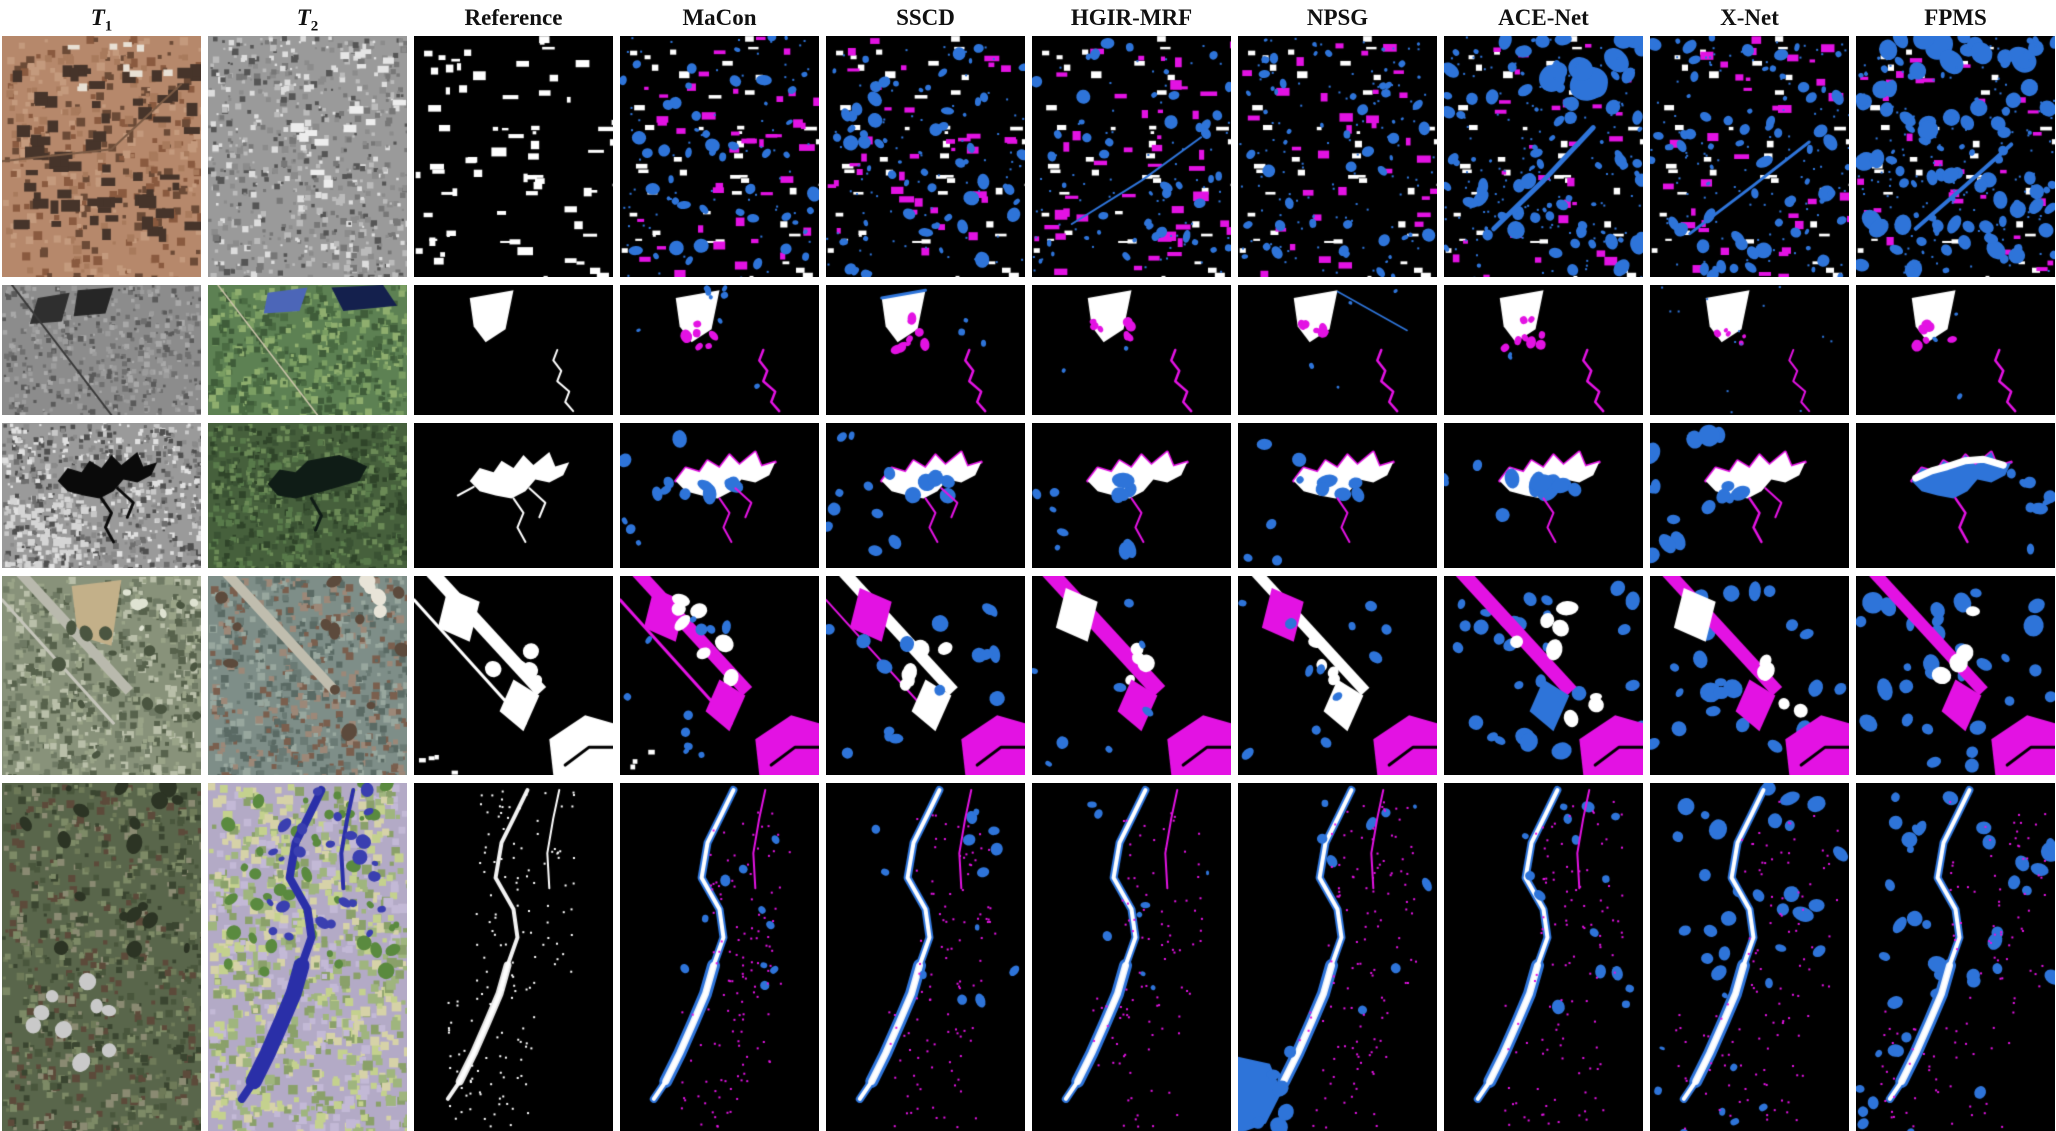 This screenshot has width=2056, height=1131. What do you see at coordinates (513, 495) in the screenshot?
I see `reference-mask-image-row3` at bounding box center [513, 495].